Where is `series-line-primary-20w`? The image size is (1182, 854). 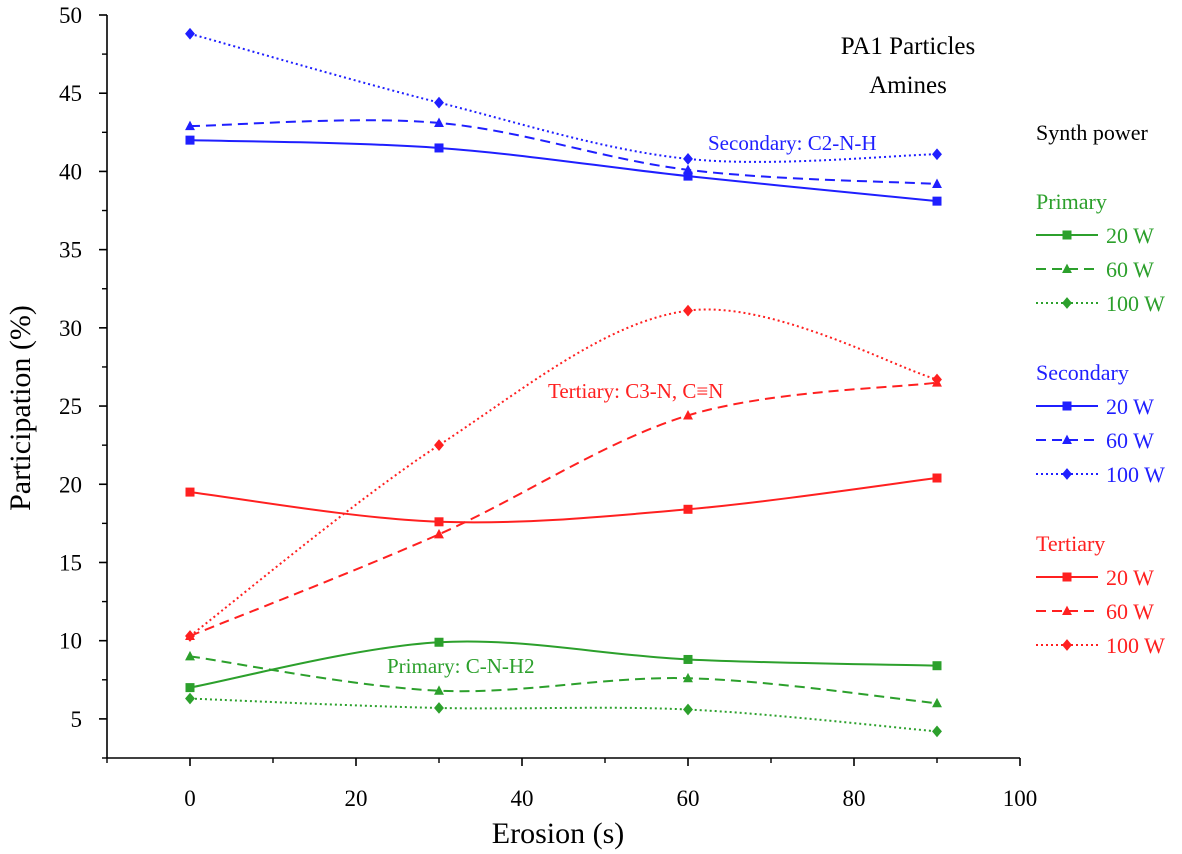 series-line-primary-20w is located at coordinates (563, 664).